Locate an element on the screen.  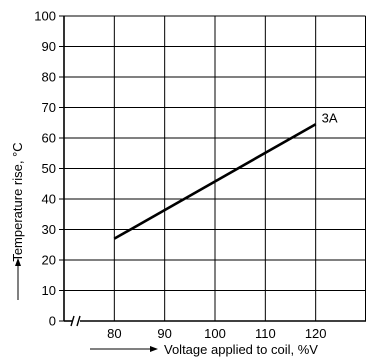
y-axis-arrow-head is located at coordinates (18, 262).